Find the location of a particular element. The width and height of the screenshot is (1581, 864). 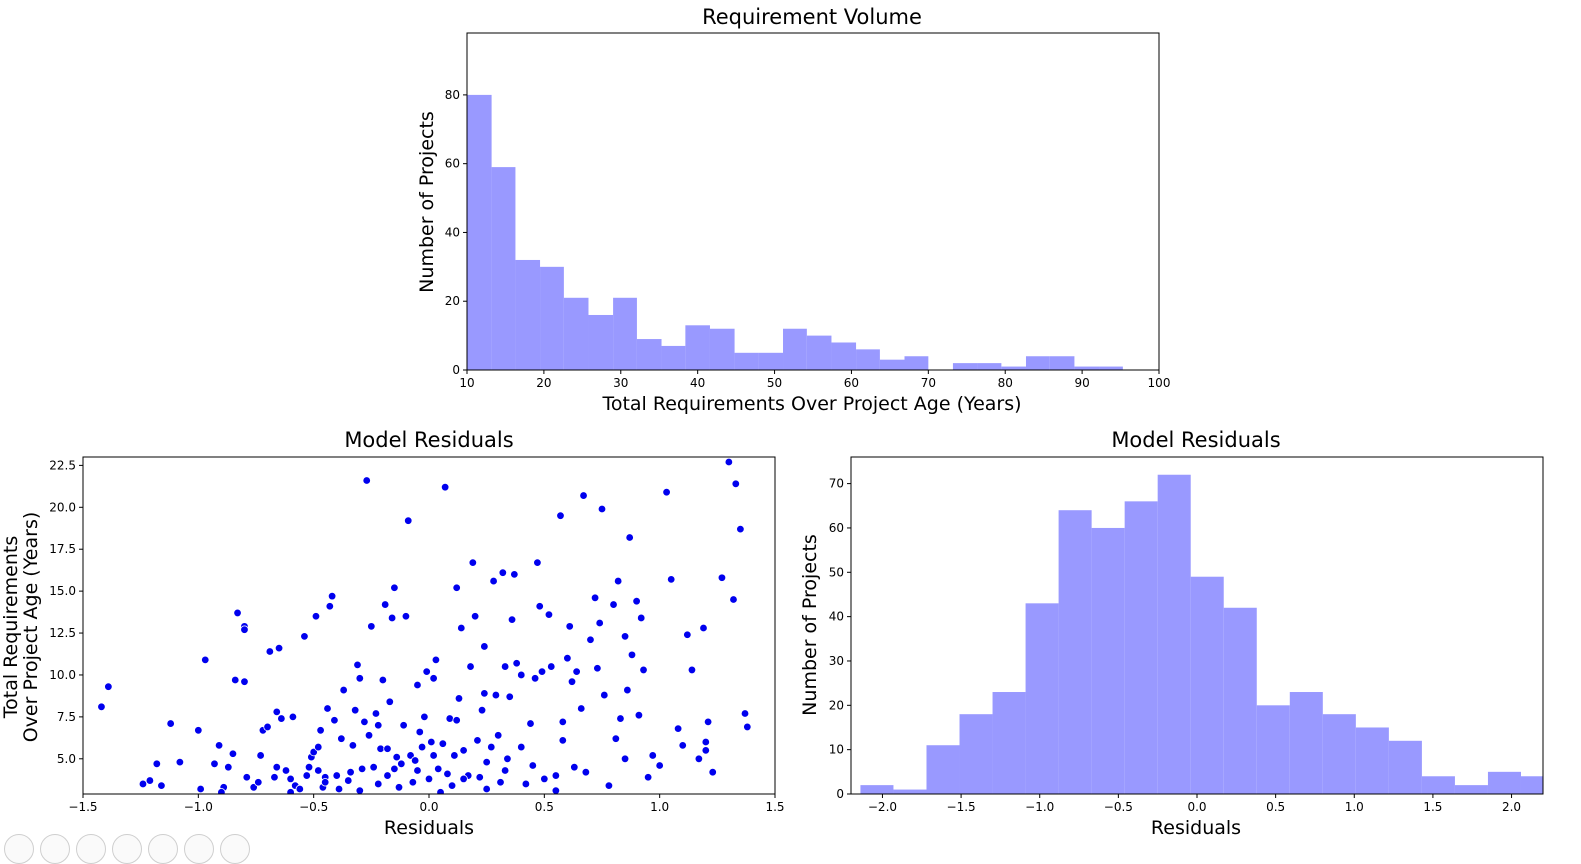

forward-icon is located at coordinates (91, 849).